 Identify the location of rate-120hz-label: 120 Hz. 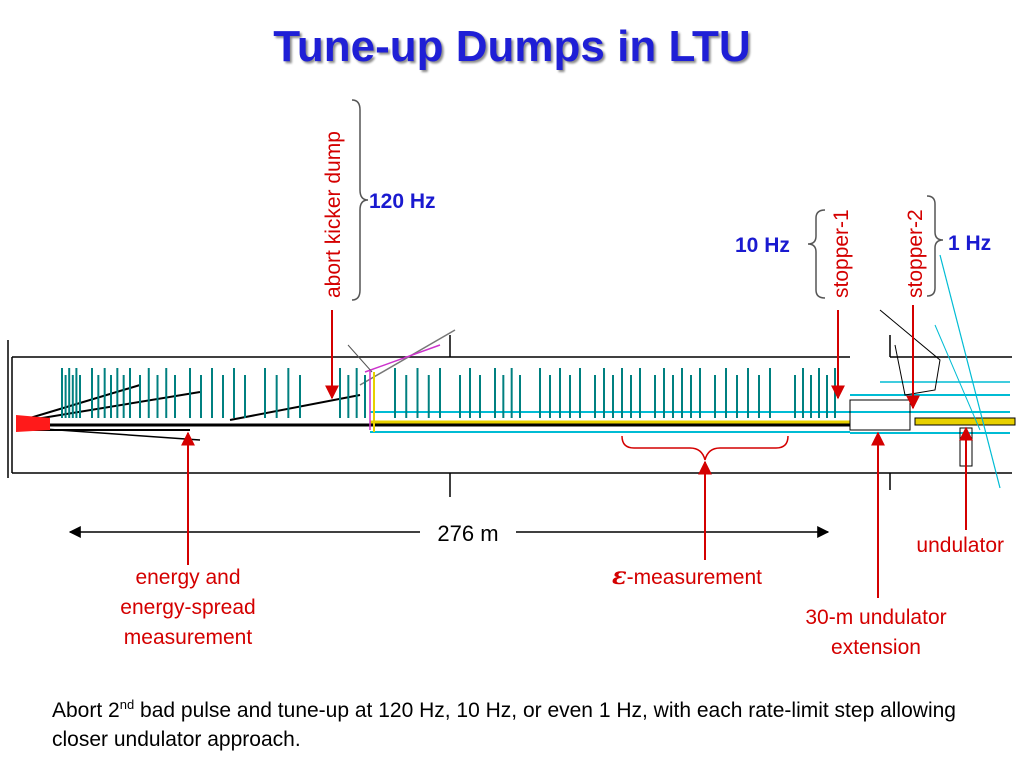
(402, 201).